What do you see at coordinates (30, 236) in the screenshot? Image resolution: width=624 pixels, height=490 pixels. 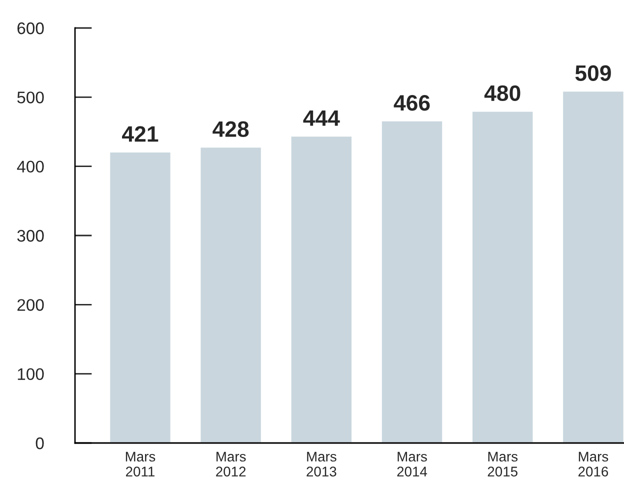 I see `y-tick-label: 300` at bounding box center [30, 236].